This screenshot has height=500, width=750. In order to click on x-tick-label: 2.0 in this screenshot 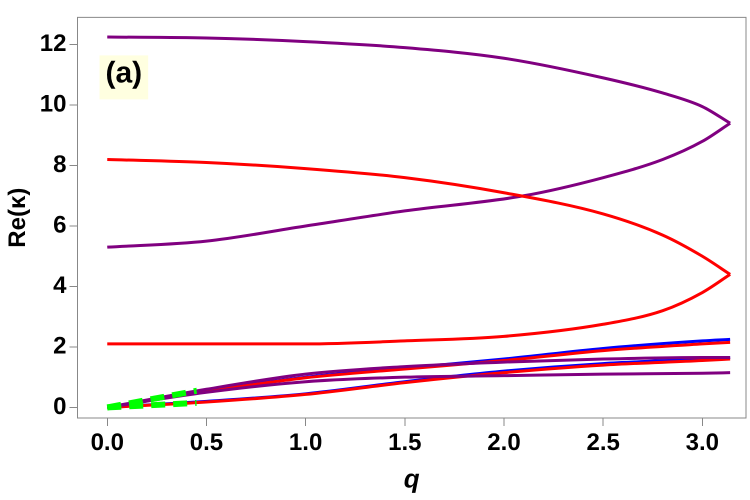, I will do `click(504, 442)`.